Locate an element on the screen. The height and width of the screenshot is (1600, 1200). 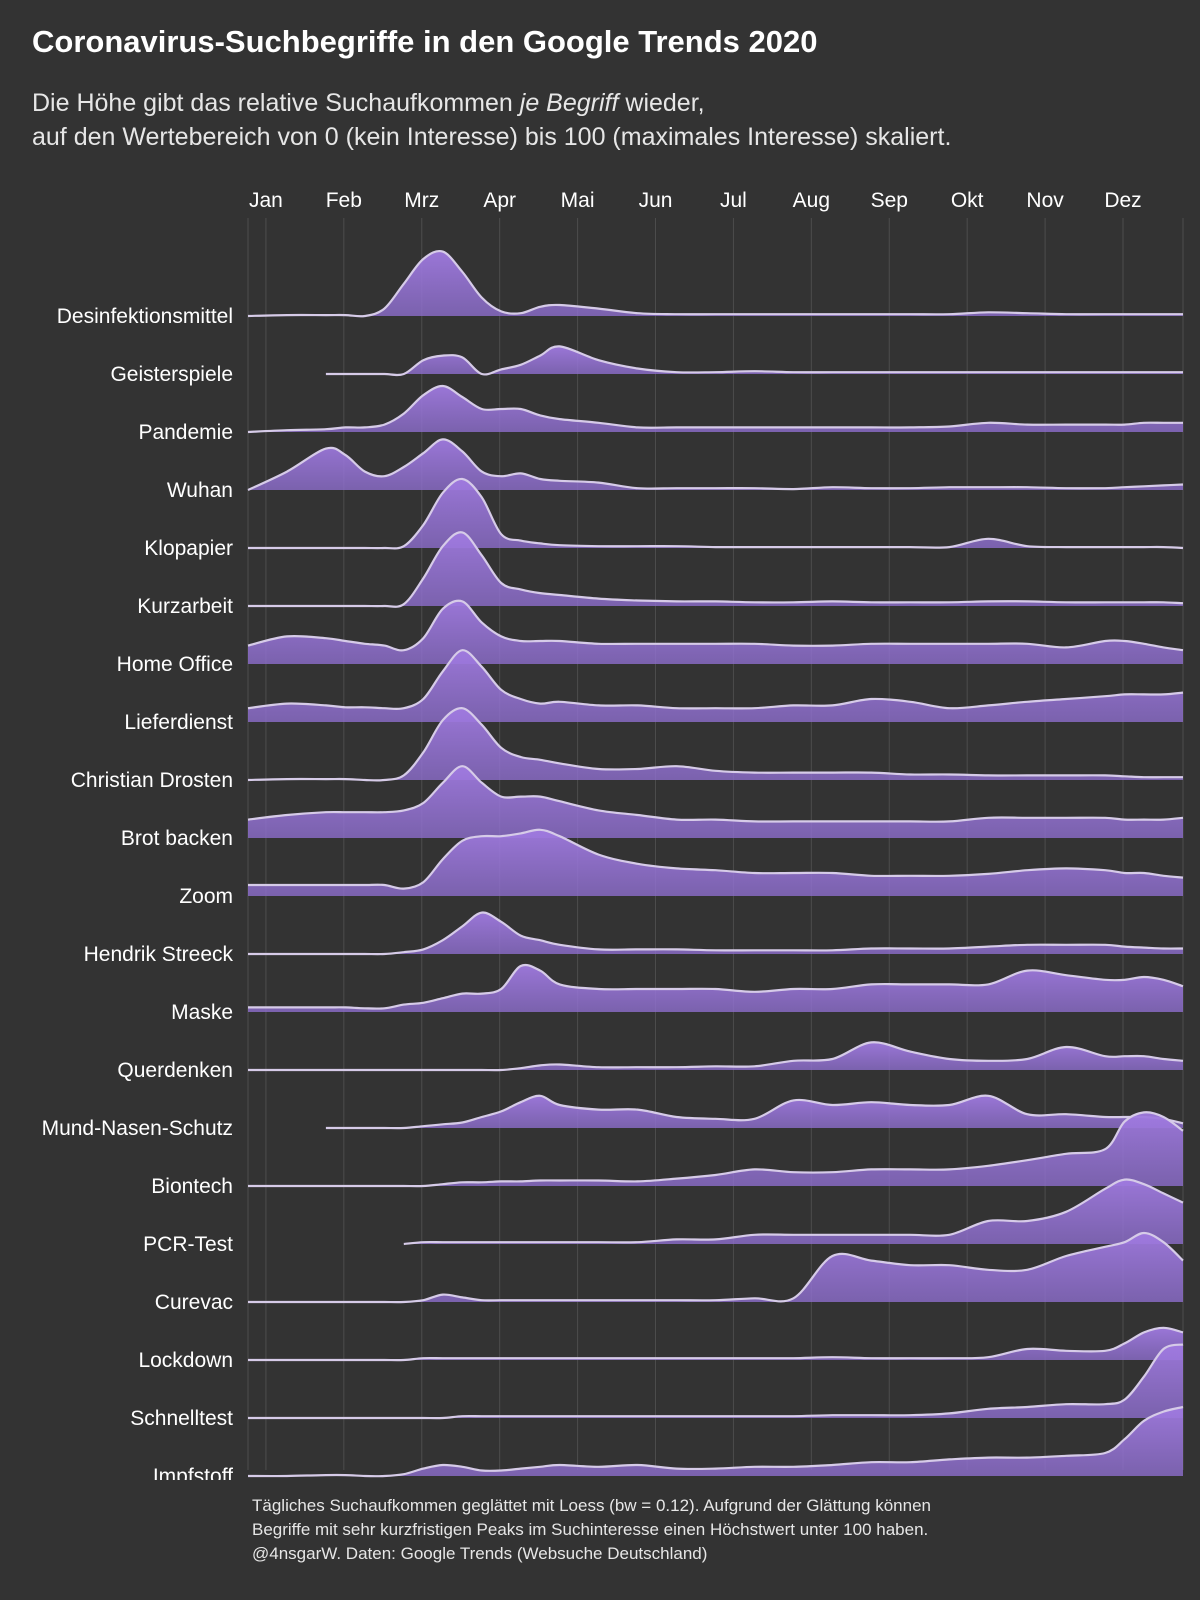
ridge-area-impfstoff is located at coordinates (715, 1442).